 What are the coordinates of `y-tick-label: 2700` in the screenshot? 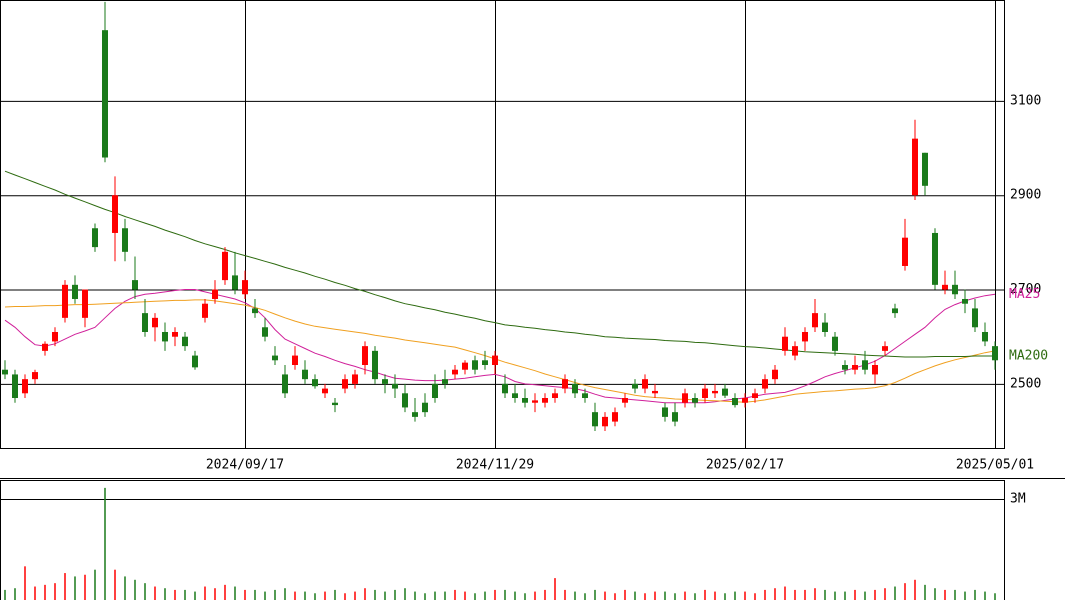 It's located at (1025, 289).